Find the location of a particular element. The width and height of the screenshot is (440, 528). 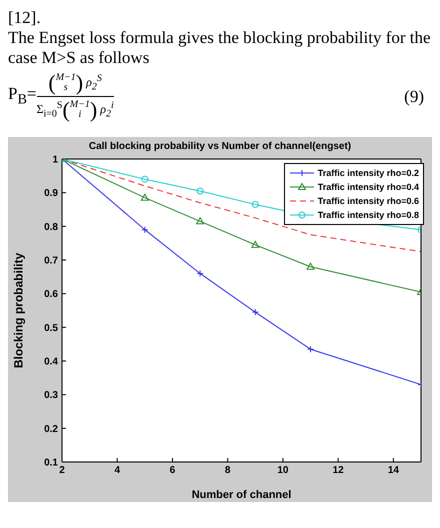

text: The Engset loss formula gives the blocking probability for the case M>S as follows is located at coordinates (219, 47).